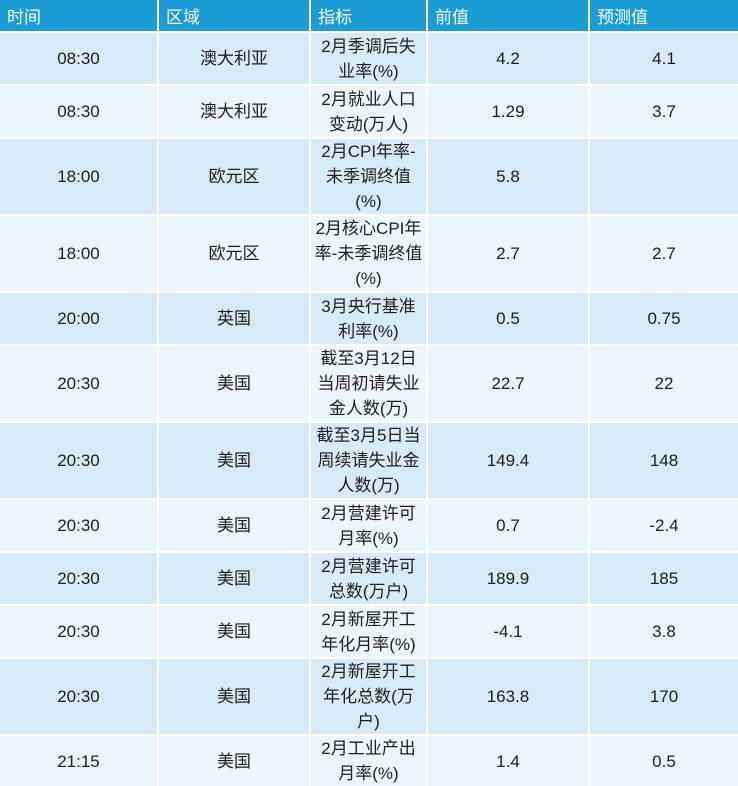  What do you see at coordinates (664, 526) in the screenshot?
I see `forecast-cell: -2.4` at bounding box center [664, 526].